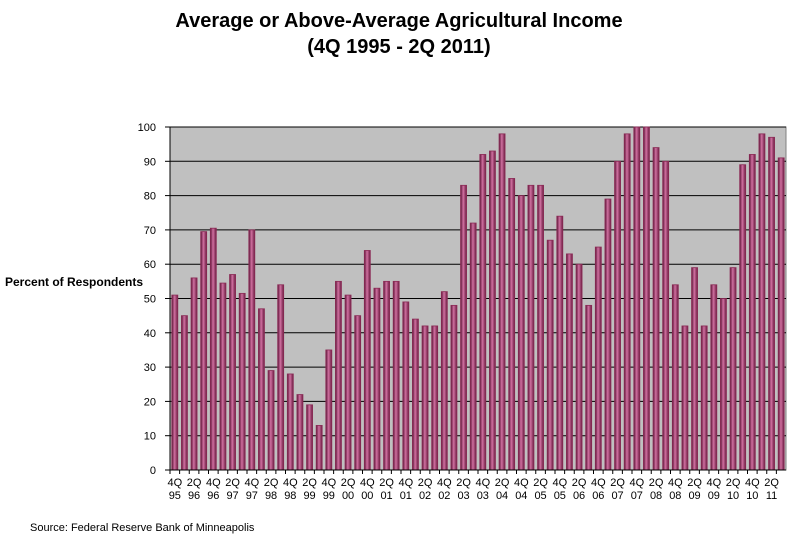  What do you see at coordinates (675, 489) in the screenshot?
I see `x-tick-label: 4Q 08` at bounding box center [675, 489].